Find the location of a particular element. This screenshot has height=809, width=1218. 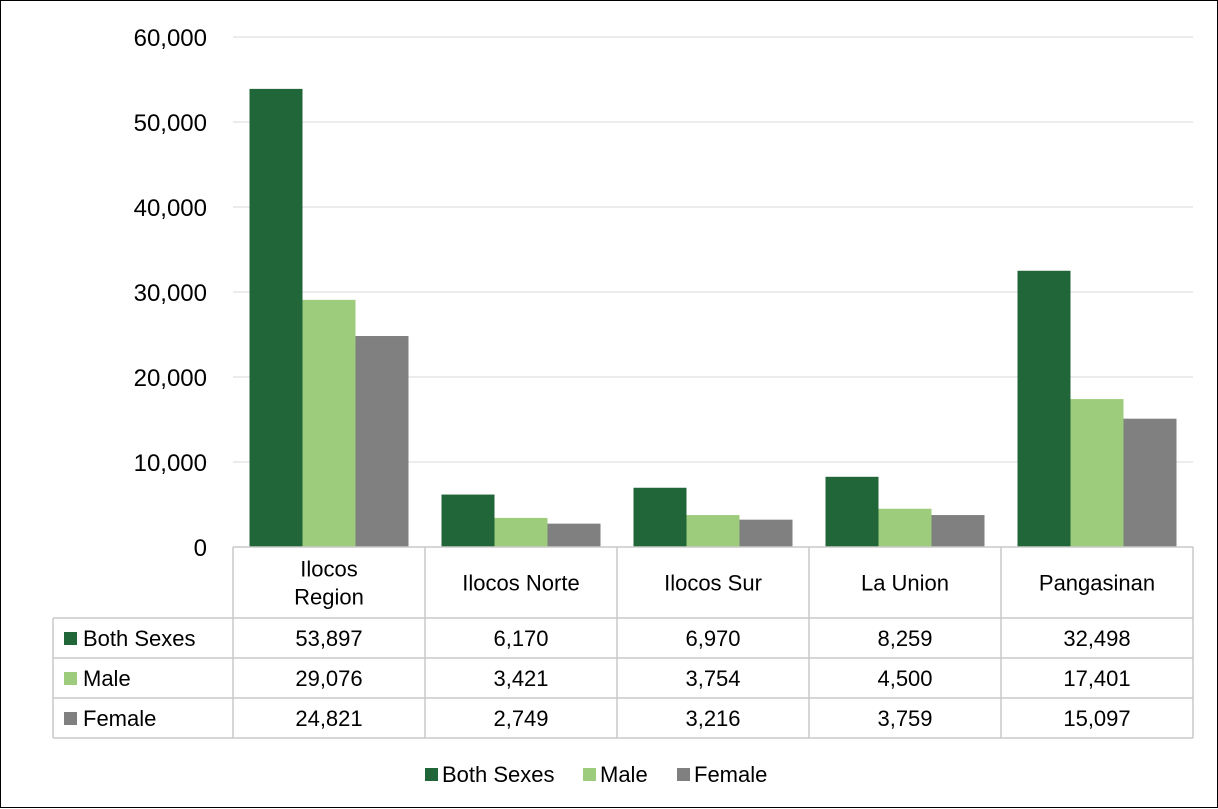

table-value: 6,170 is located at coordinates (520, 638).